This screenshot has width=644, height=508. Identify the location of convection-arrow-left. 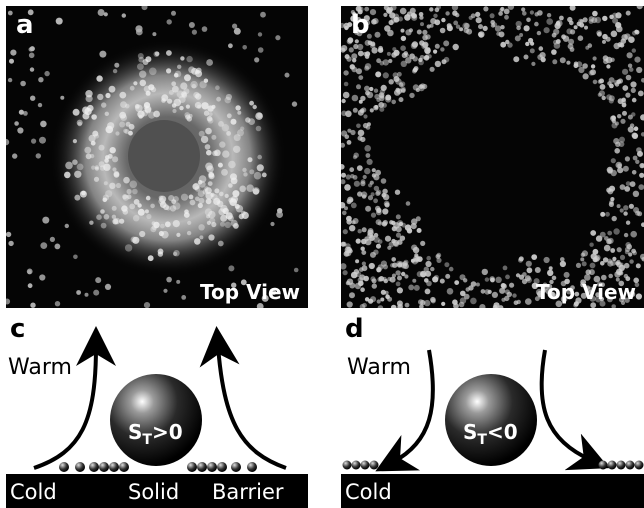
(74, 398).